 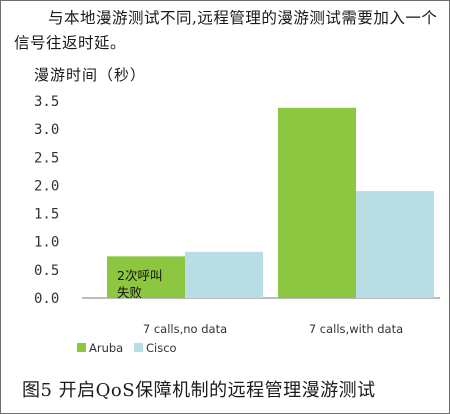 I want to click on legend-label-cisco: Cisco, so click(x=161, y=348).